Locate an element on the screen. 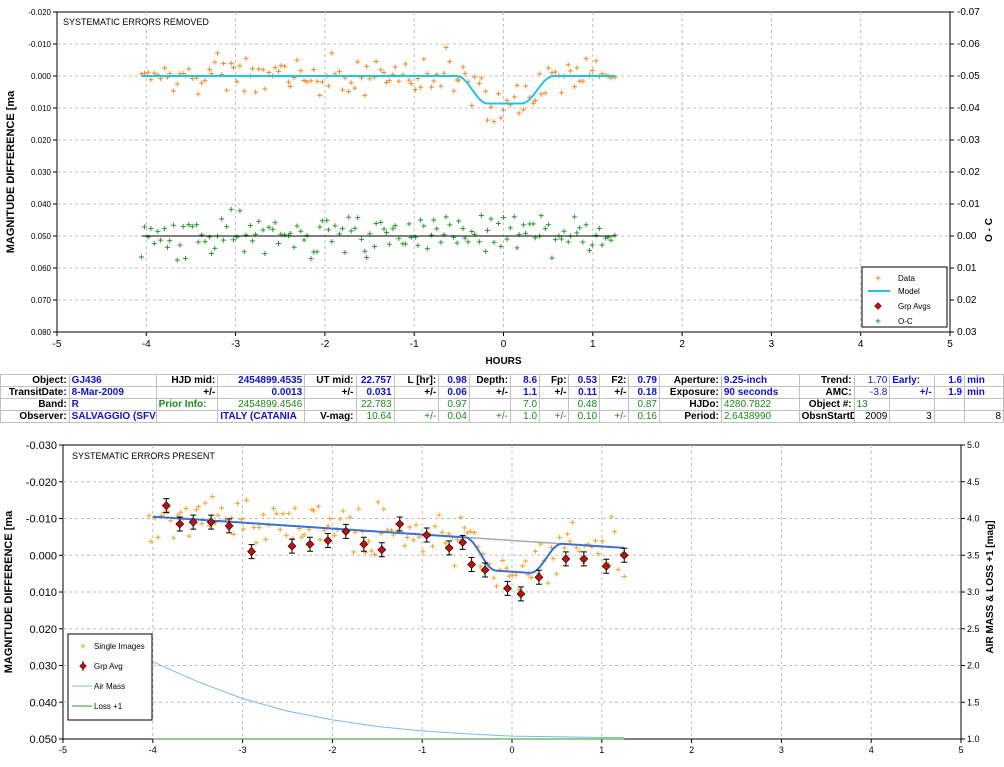 This screenshot has height=767, width=1004. info-cell: 10.64 is located at coordinates (375, 416).